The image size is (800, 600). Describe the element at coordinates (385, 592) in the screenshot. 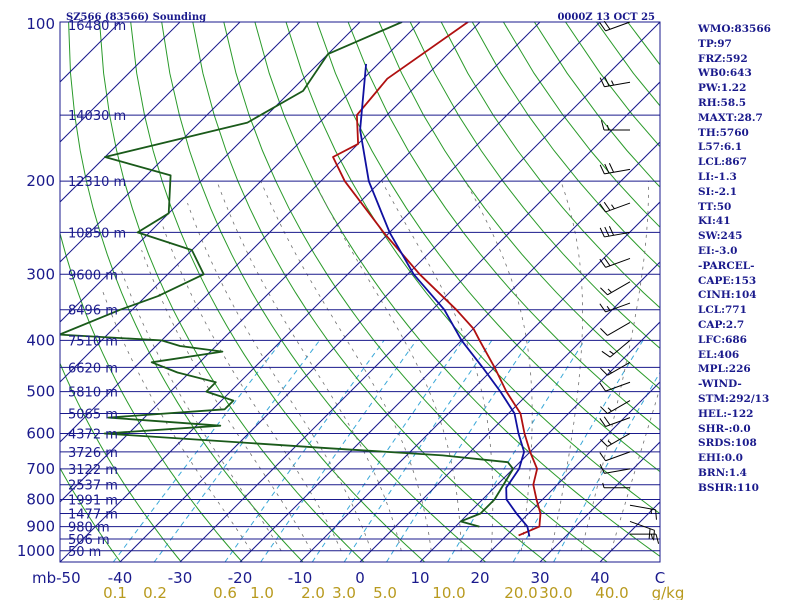

I see `mixing-ratio-label: 5.0` at that location.